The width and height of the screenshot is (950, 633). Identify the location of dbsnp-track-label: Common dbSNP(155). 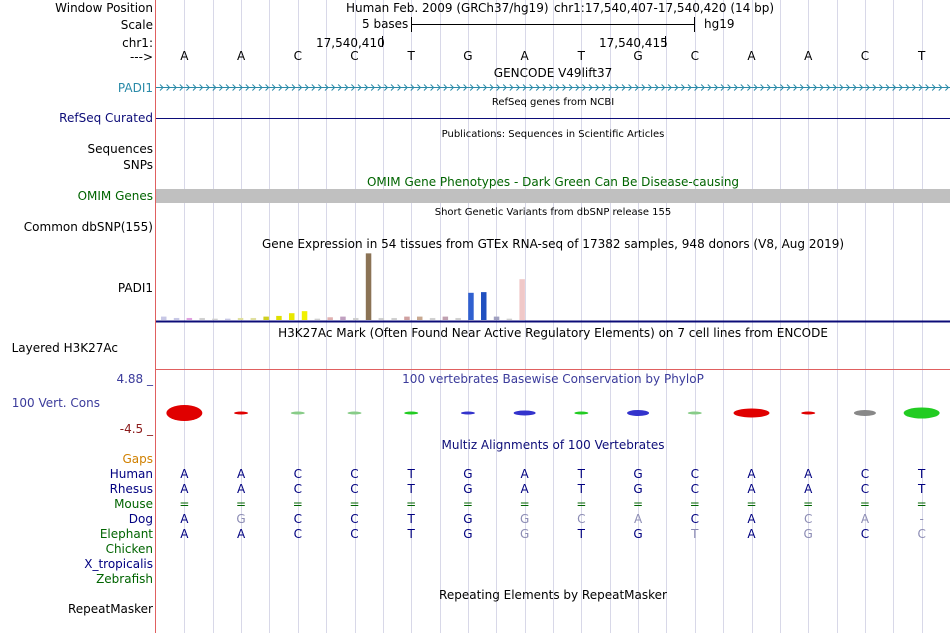
(88, 227).